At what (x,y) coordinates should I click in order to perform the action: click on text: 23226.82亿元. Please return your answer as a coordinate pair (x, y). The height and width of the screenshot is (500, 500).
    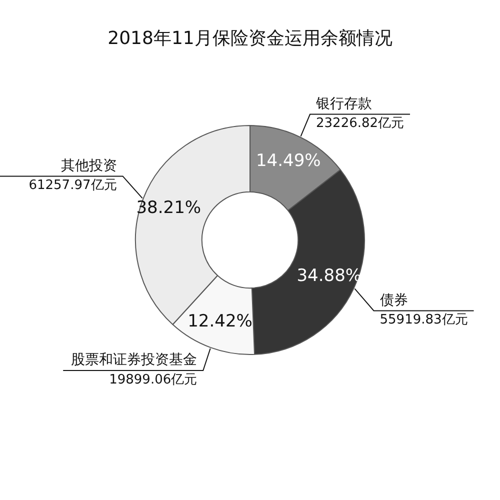
    Looking at the image, I should click on (360, 124).